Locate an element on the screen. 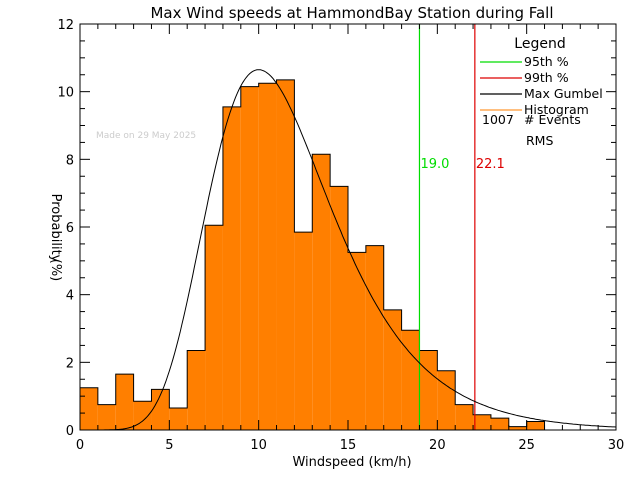 The image size is (640, 480). y-tick-label: 8 is located at coordinates (70, 160).